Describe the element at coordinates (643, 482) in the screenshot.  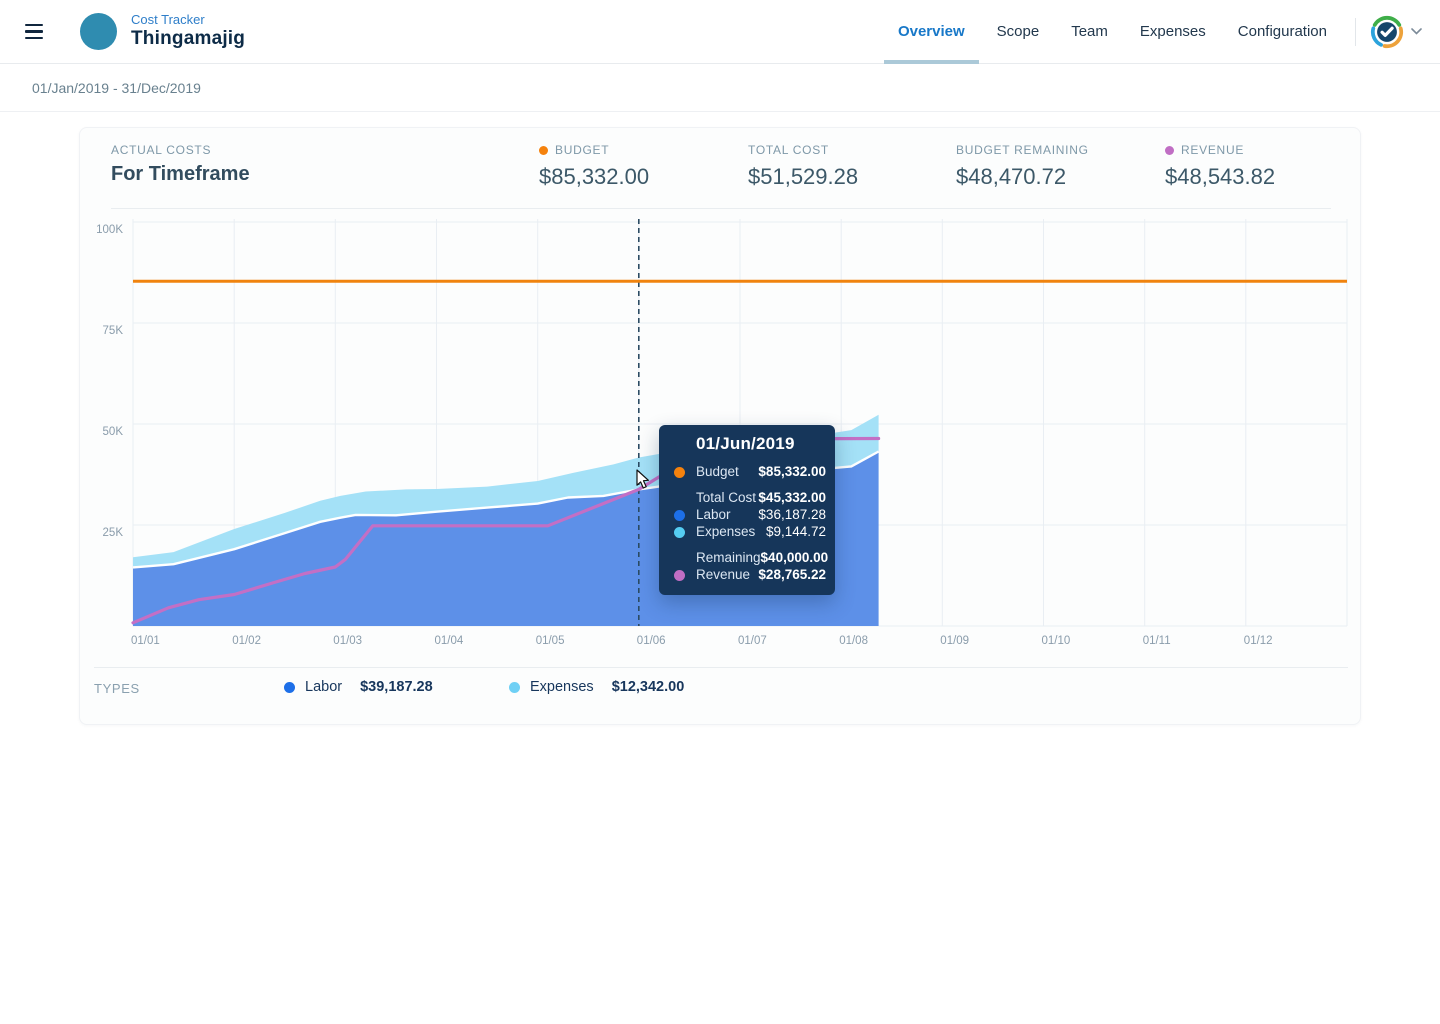
I see `mouse-cursor` at that location.